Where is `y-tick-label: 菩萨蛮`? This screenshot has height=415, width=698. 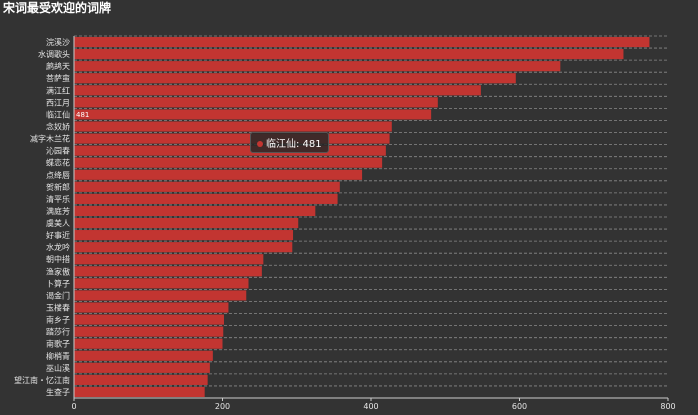 y-tick-label: 菩萨蛮 is located at coordinates (58, 78).